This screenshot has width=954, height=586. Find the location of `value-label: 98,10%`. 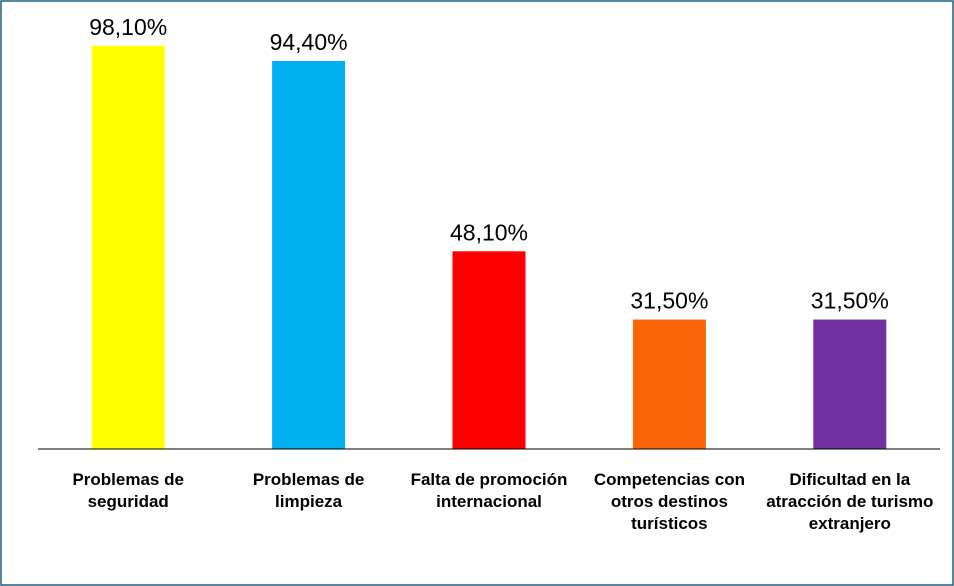

value-label: 98,10% is located at coordinates (128, 27).